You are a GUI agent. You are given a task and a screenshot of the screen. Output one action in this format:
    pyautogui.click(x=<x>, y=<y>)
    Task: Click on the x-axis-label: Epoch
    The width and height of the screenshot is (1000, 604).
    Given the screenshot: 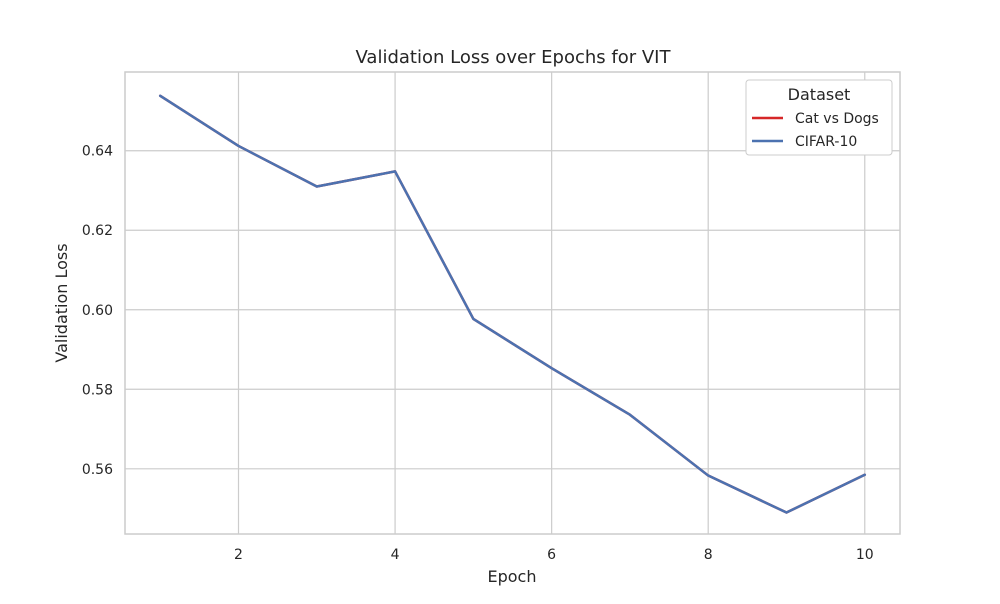 What is the action you would take?
    pyautogui.click(x=512, y=576)
    